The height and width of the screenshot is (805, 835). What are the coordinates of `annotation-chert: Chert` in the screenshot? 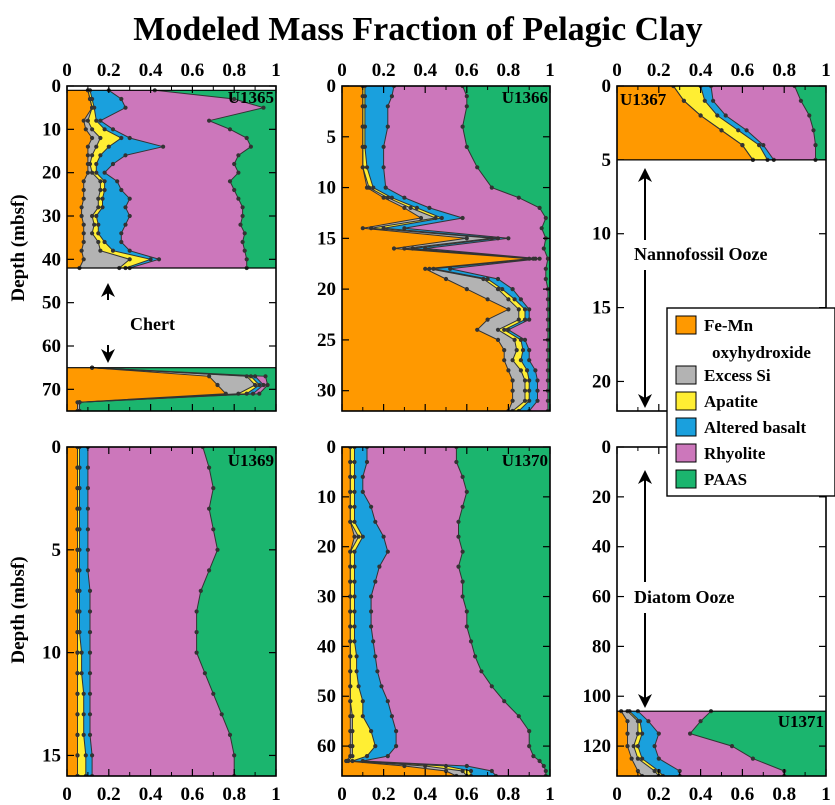 It's located at (152, 324).